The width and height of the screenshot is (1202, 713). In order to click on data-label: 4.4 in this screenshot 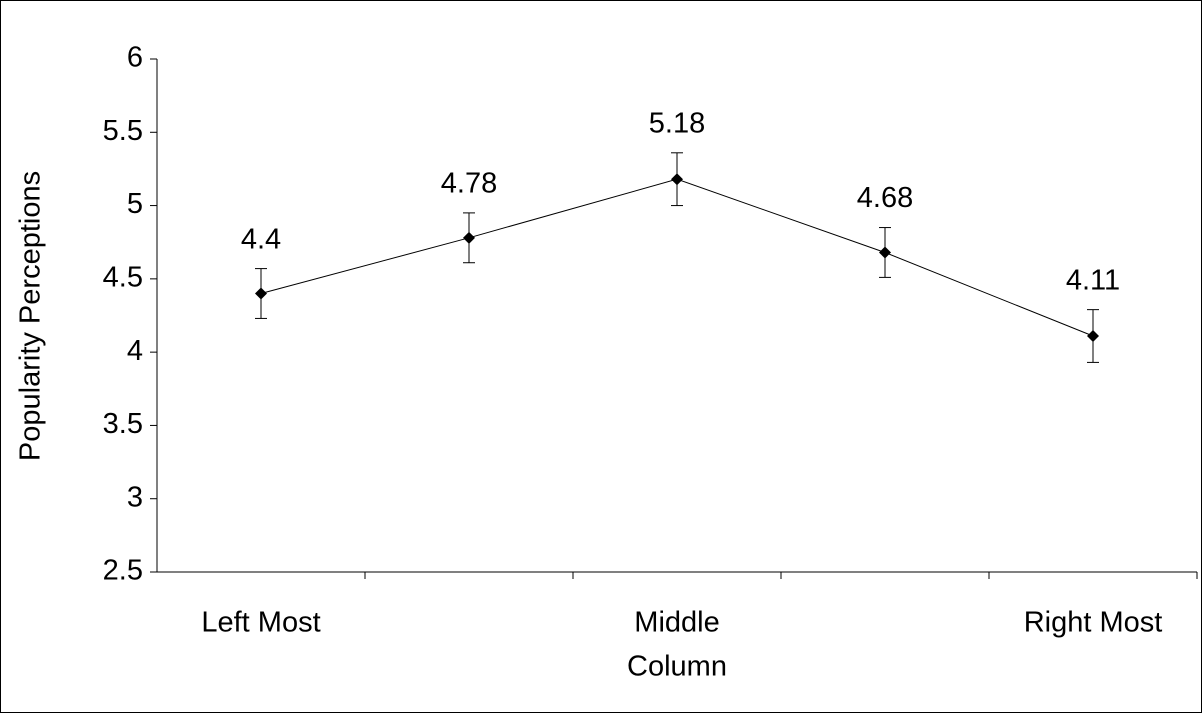, I will do `click(261, 239)`.